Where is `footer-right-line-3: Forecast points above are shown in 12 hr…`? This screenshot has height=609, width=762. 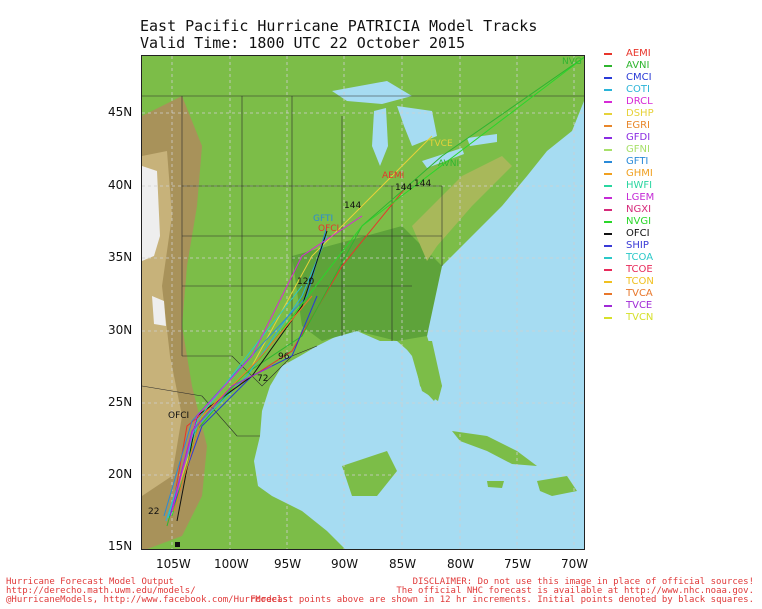
footer-right-line-3: Forecast points above are shown in 12 hr… is located at coordinates (502, 600).